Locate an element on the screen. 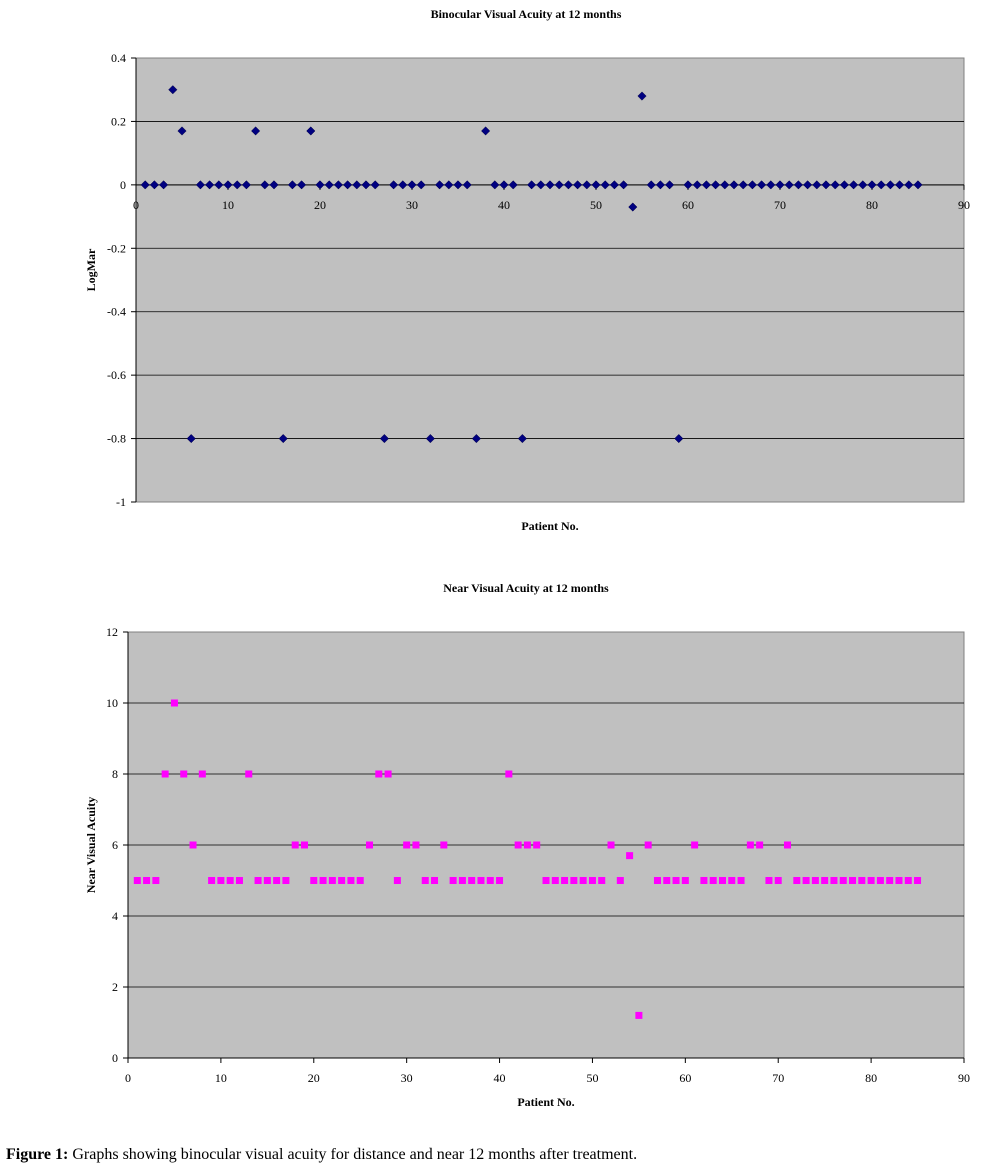 This screenshot has width=983, height=1176. y-tick-label: -0.2 is located at coordinates (116, 248).